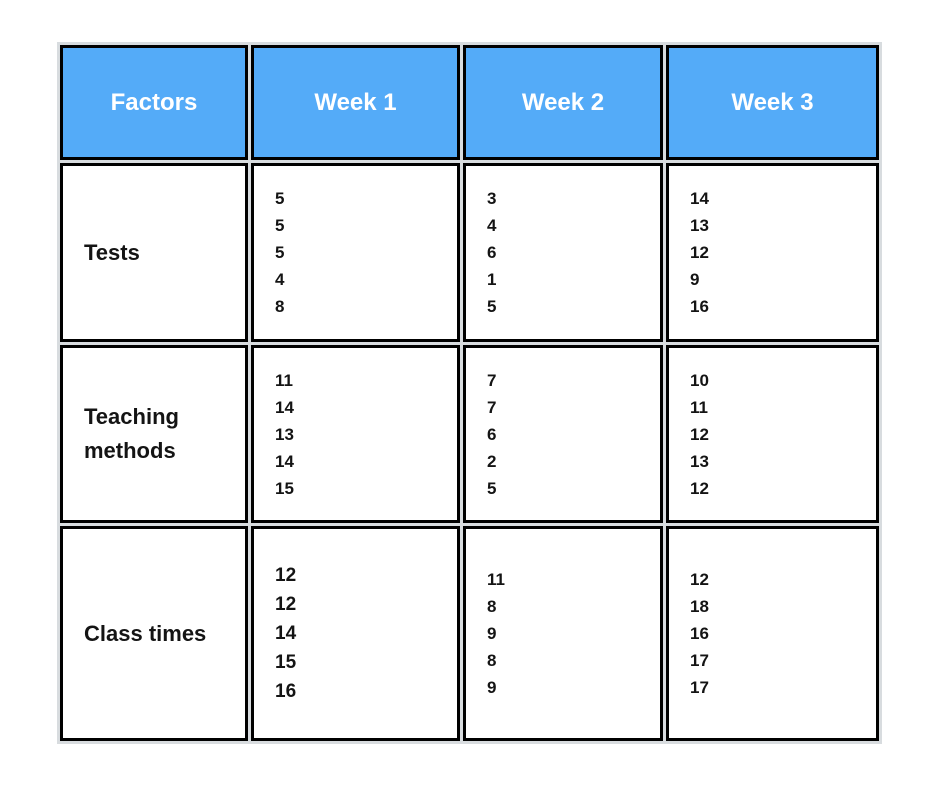  I want to click on value-line: 3, so click(492, 198).